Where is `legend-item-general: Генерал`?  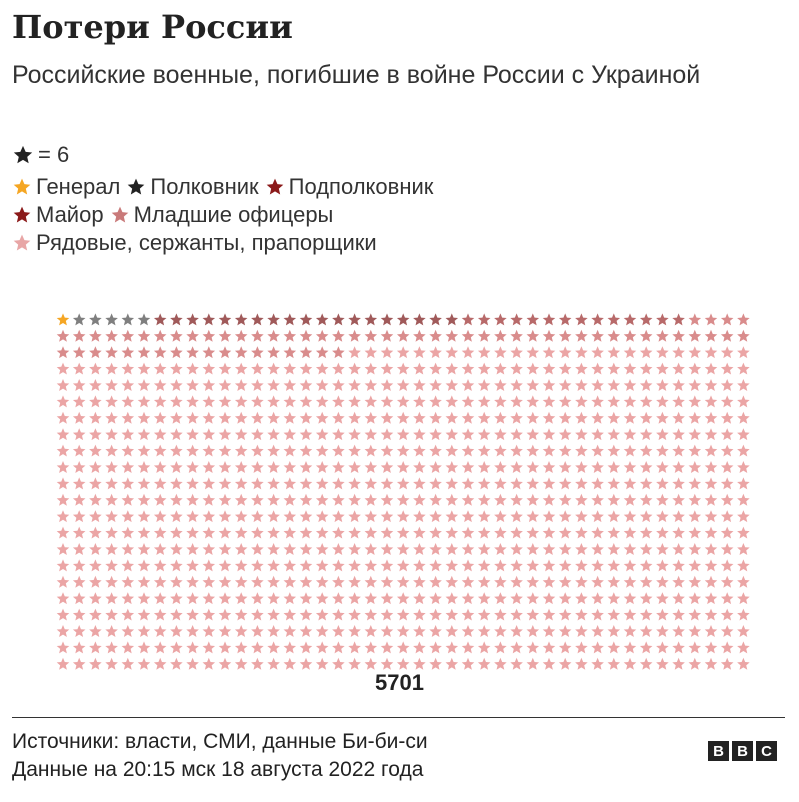
legend-item-general: Генерал is located at coordinates (66, 187).